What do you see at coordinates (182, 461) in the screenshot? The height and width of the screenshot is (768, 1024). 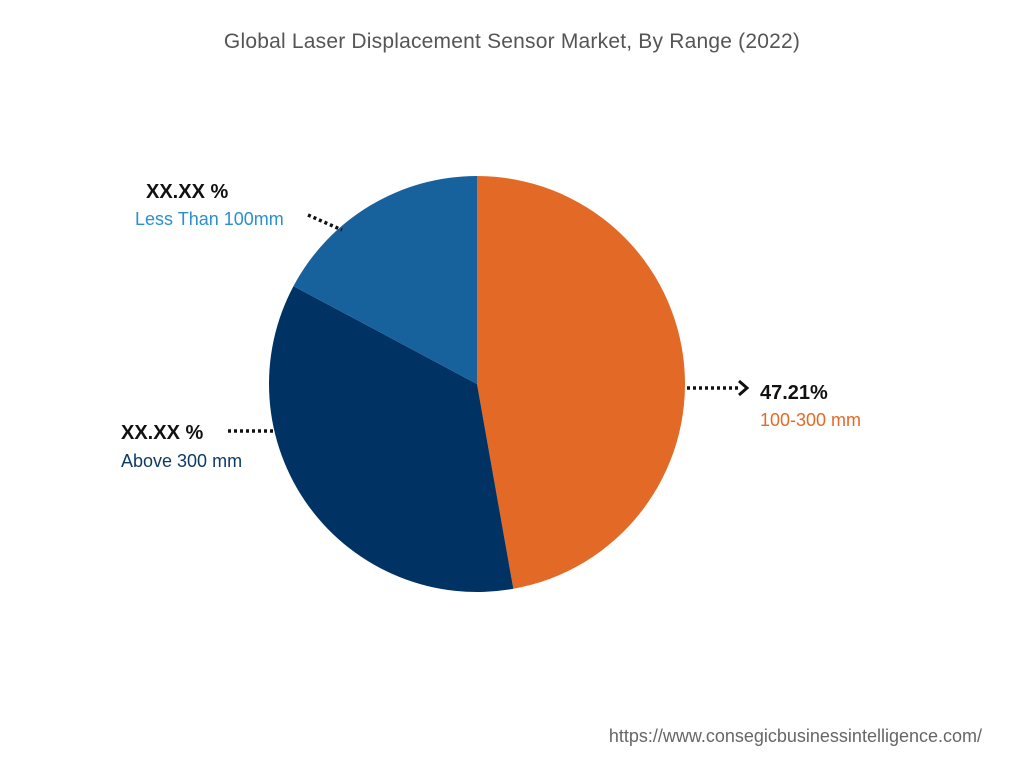 I see `label-name-above-300: Above 300 mm` at bounding box center [182, 461].